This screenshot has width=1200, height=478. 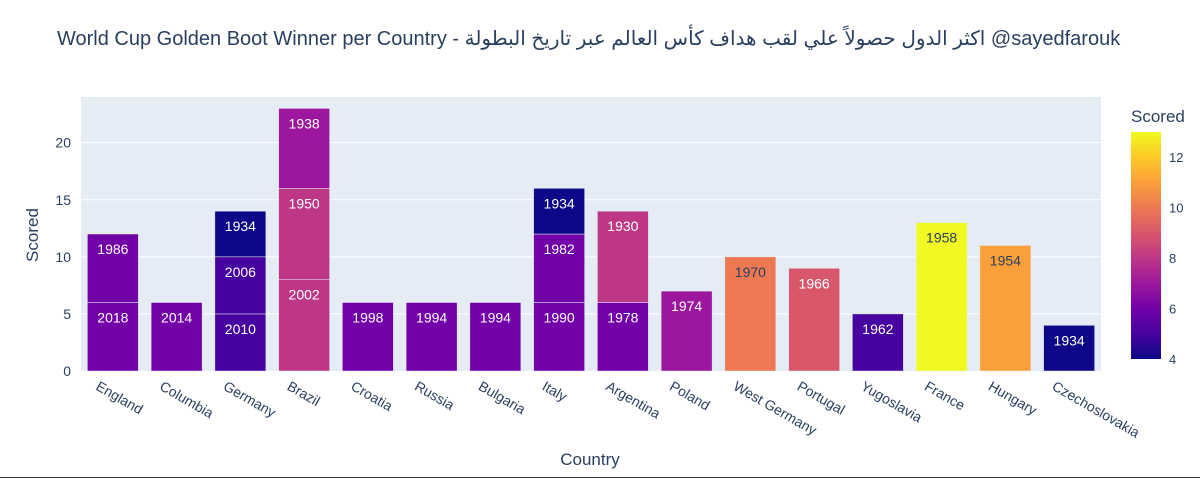 What do you see at coordinates (176, 318) in the screenshot?
I see `bar-year-label: 2014` at bounding box center [176, 318].